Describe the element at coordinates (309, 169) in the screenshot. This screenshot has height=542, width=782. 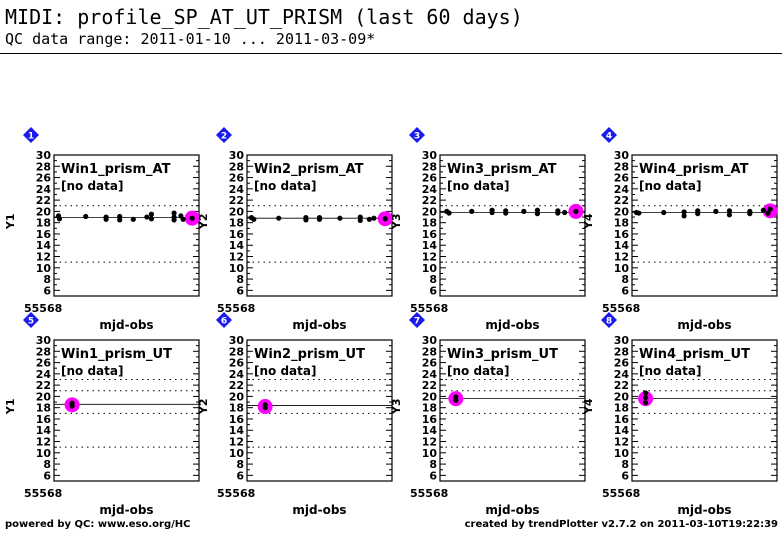
I see `panel-label: Win2_prism_AT` at that location.